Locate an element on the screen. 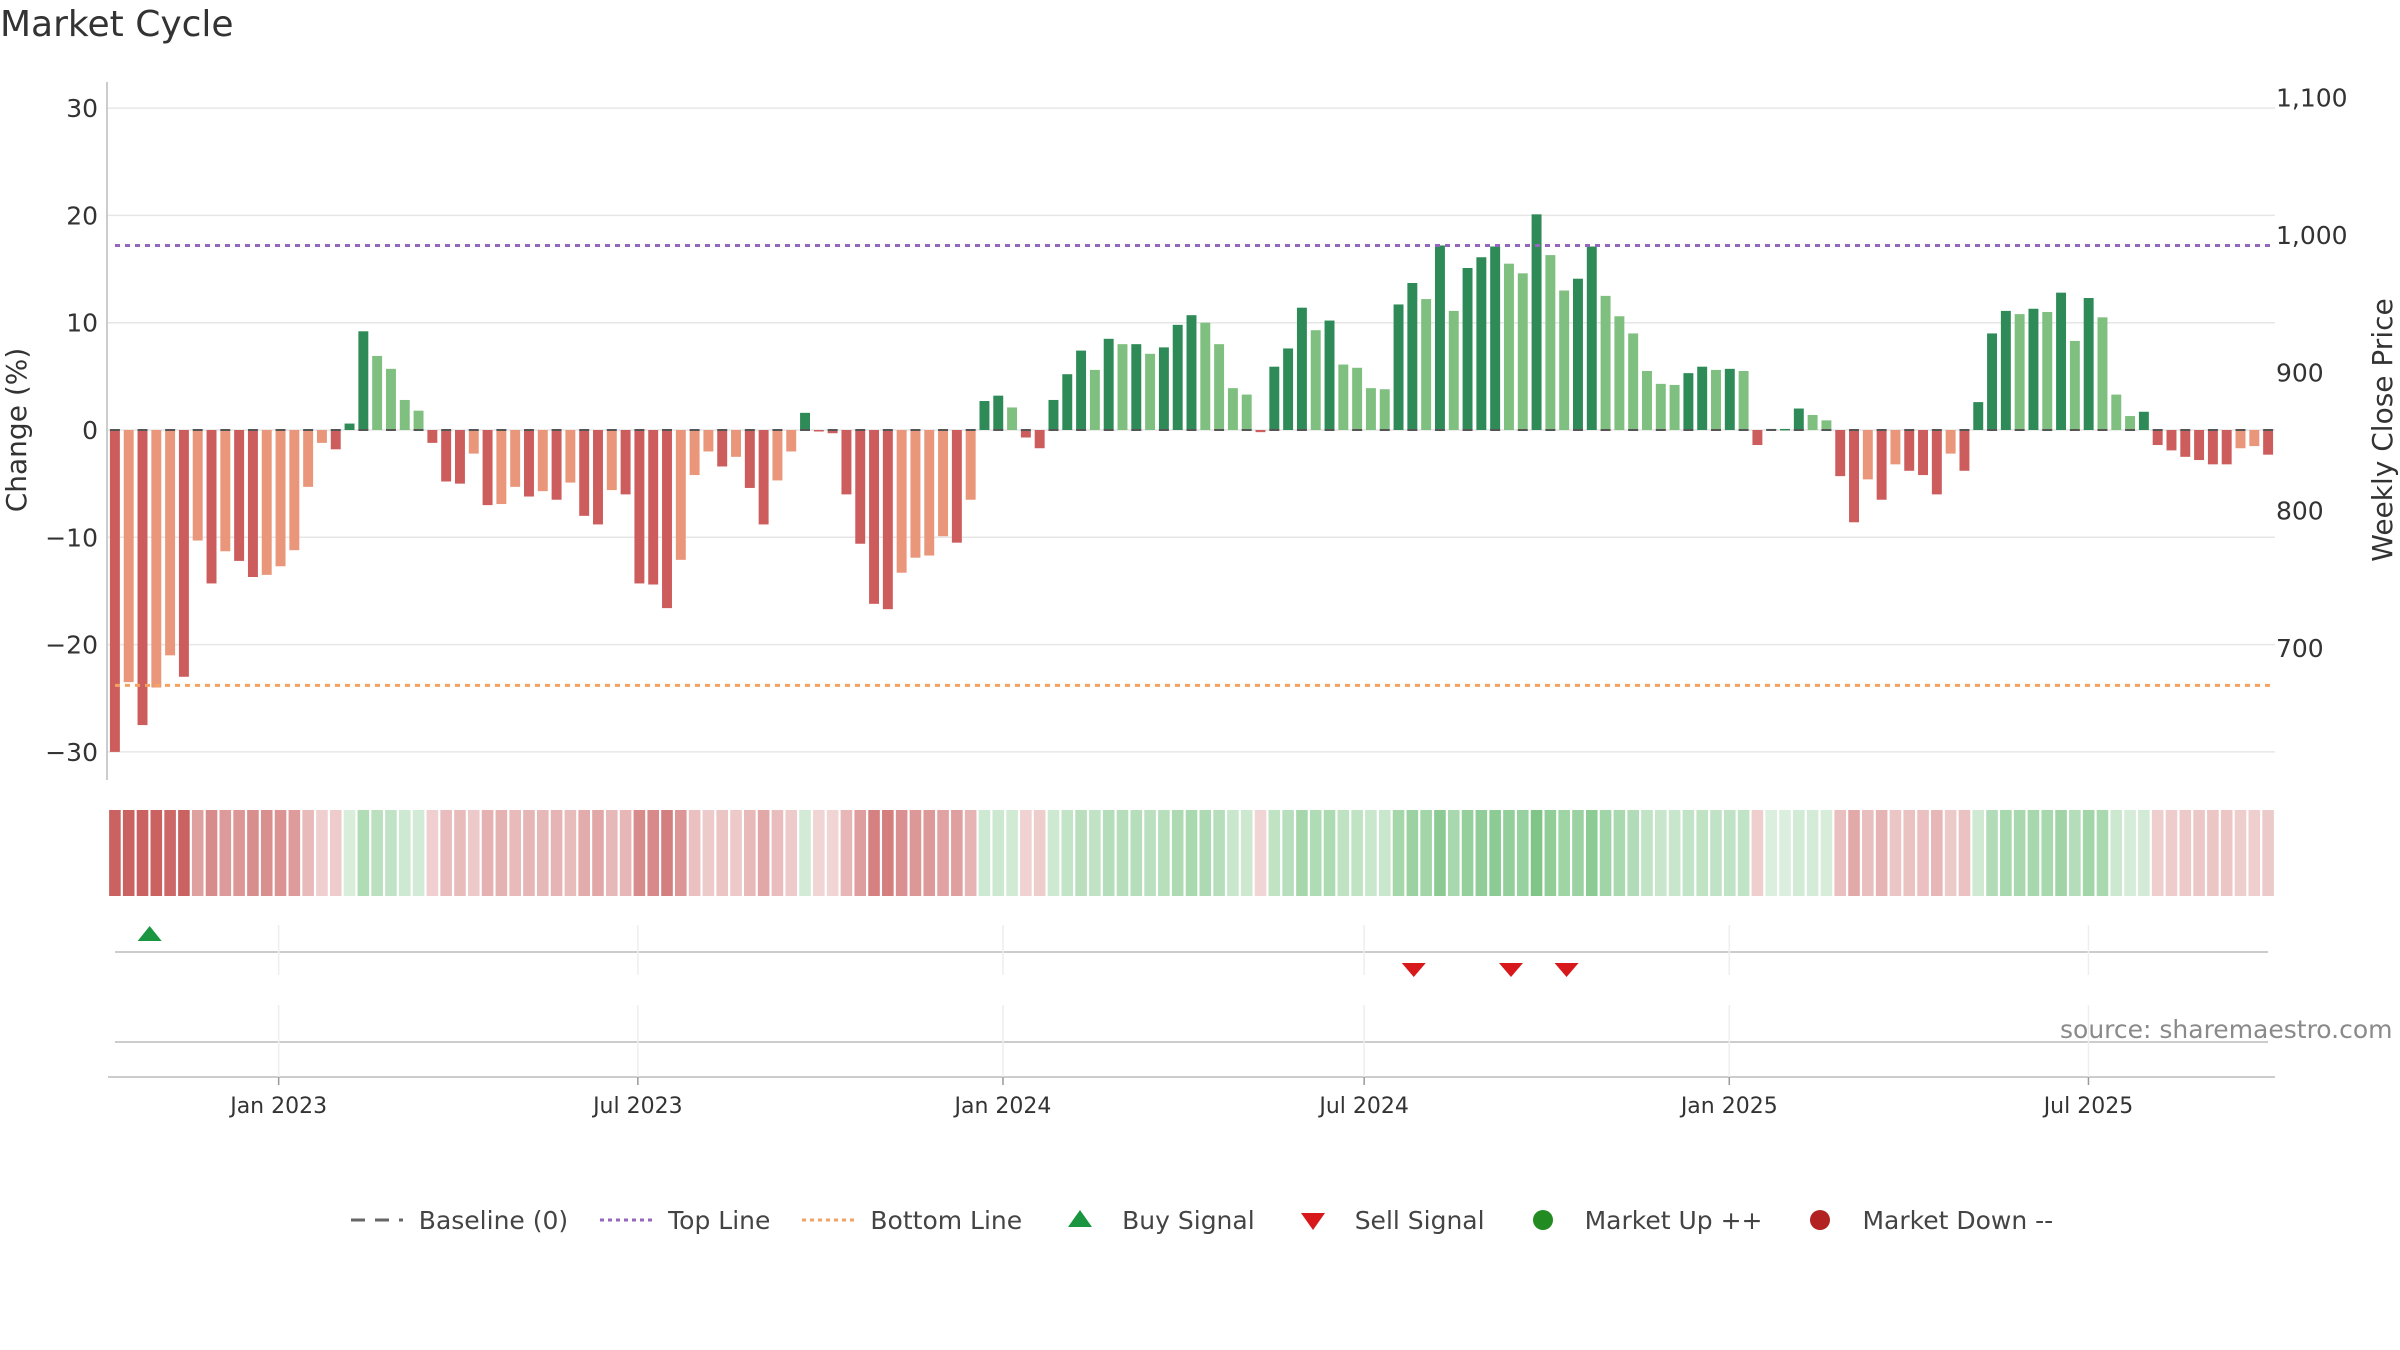 This screenshot has width=2400, height=1350. x-tick-label: Jan 2024 is located at coordinates (1002, 1106).